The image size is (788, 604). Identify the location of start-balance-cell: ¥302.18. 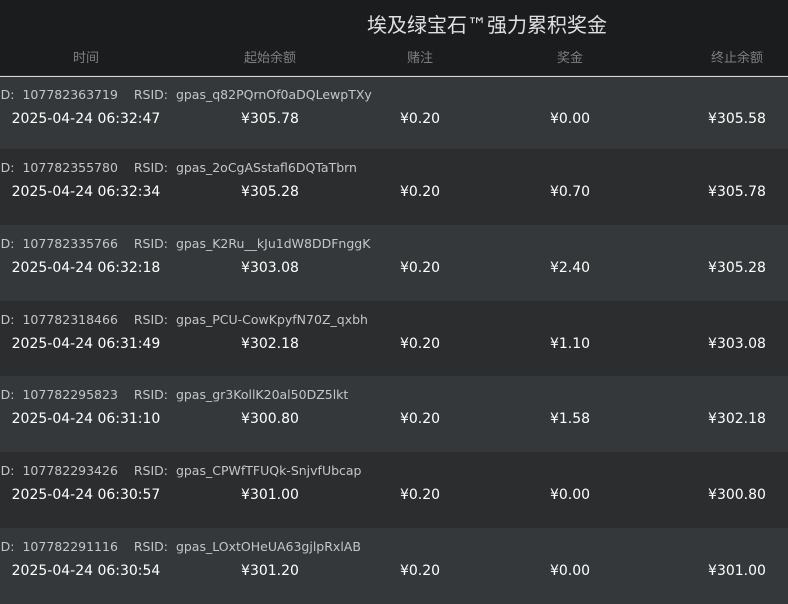
(270, 344).